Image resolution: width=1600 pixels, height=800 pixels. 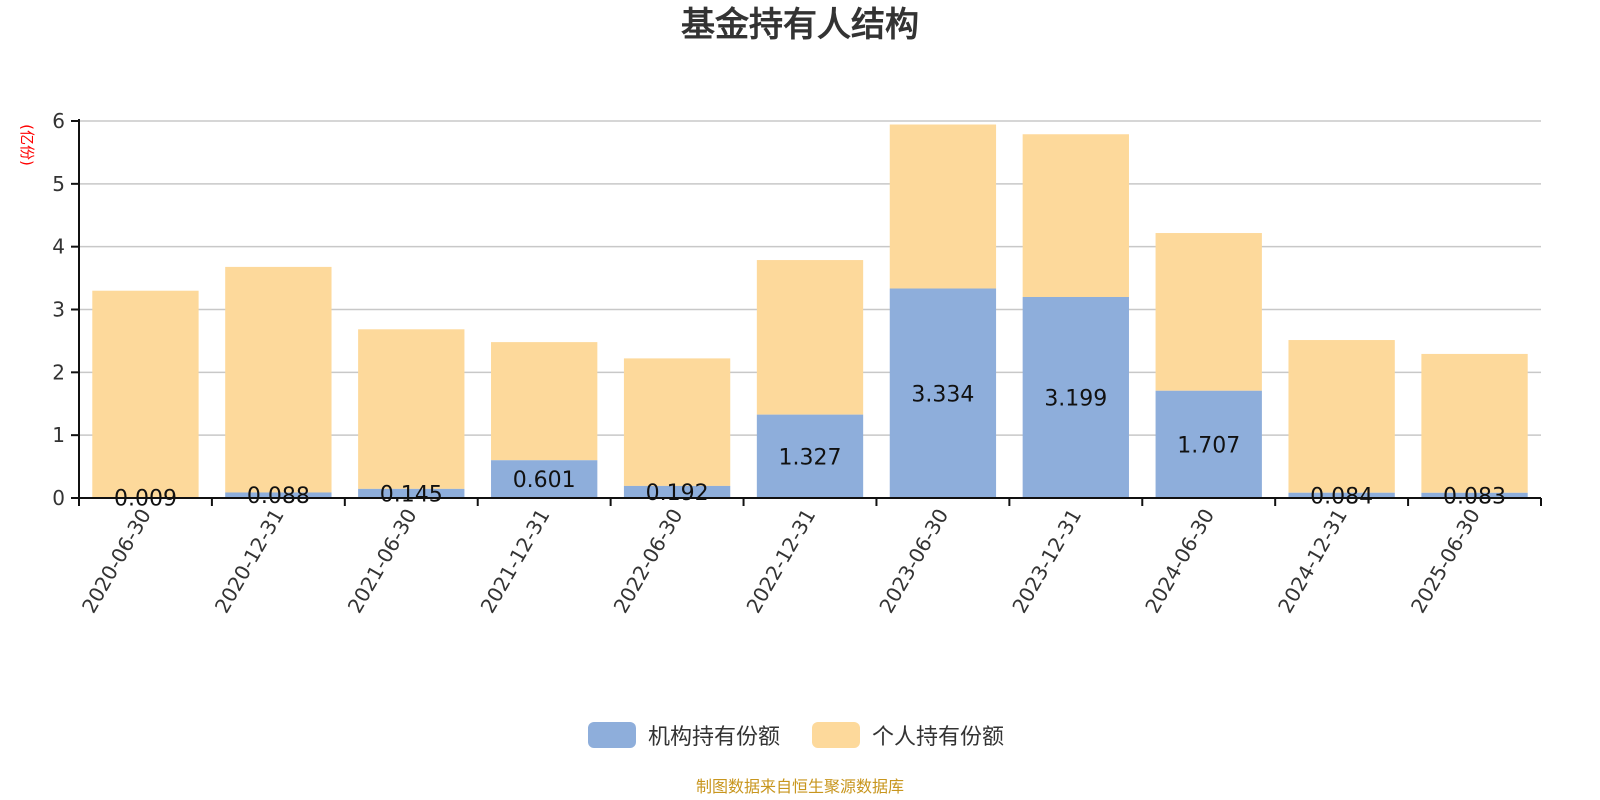 I want to click on legend-swatch-individual, so click(x=836, y=735).